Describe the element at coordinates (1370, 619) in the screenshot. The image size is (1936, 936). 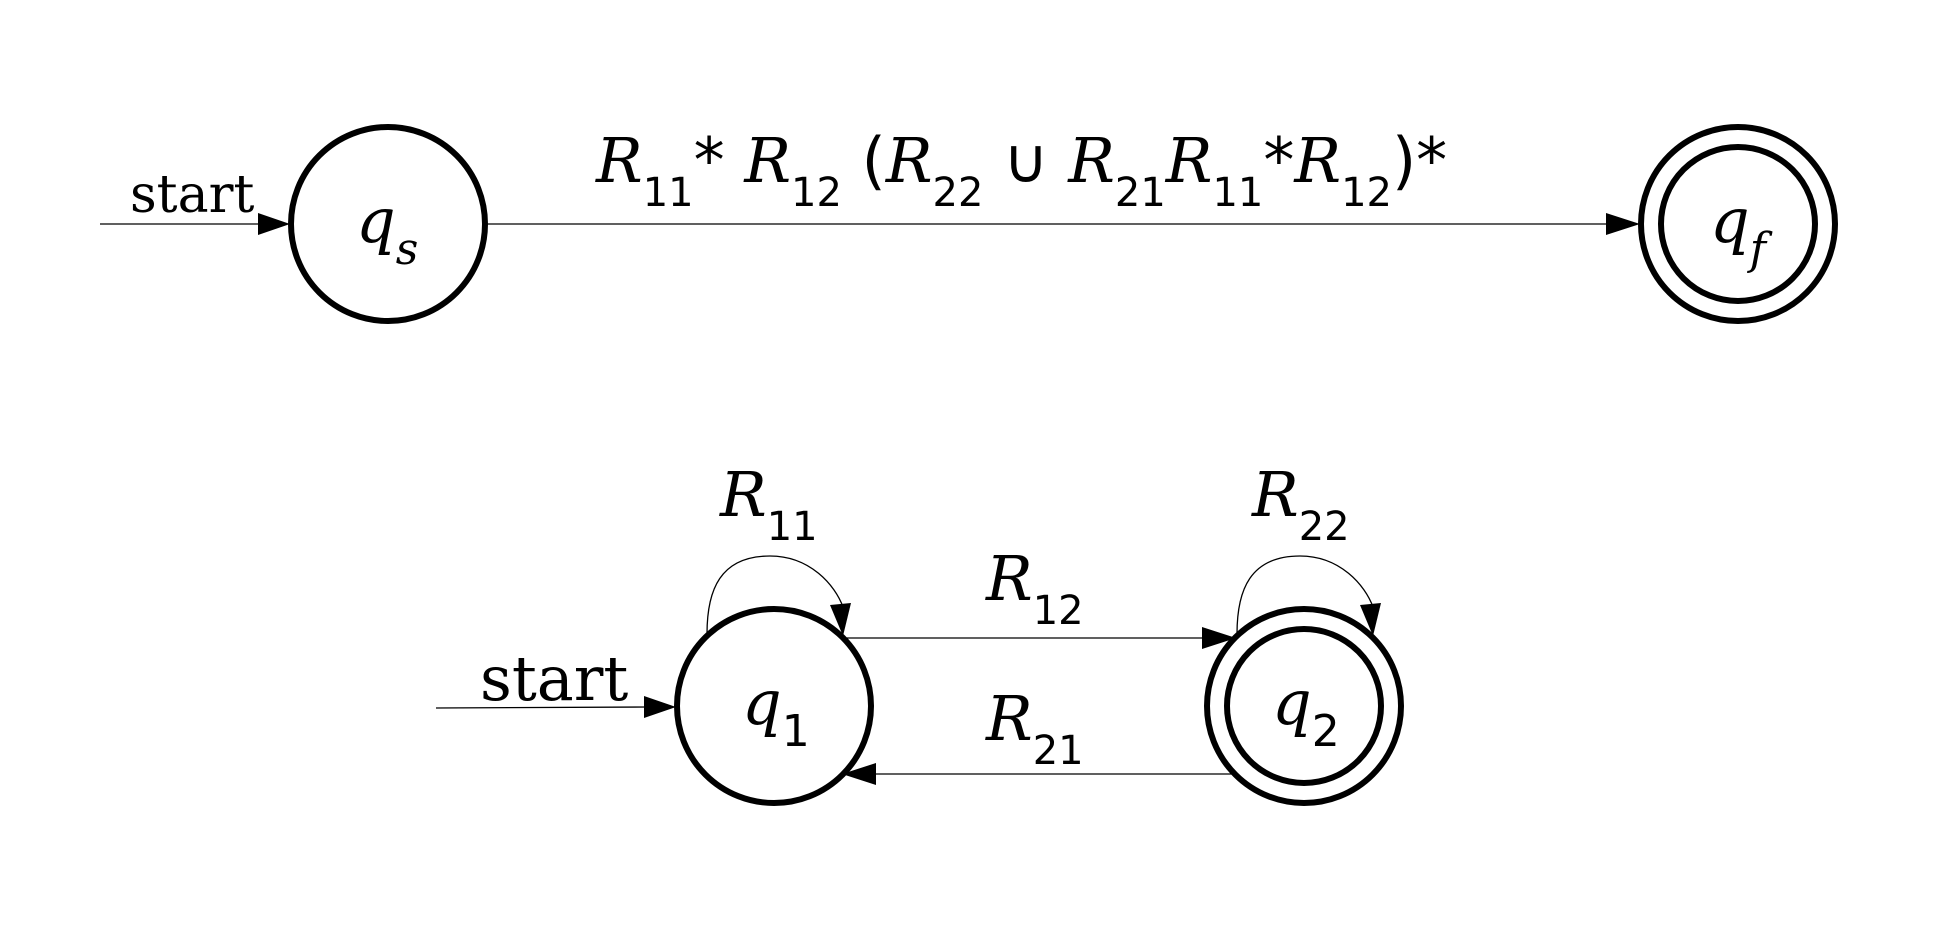
I see `arrowhead-q2-q2` at that location.